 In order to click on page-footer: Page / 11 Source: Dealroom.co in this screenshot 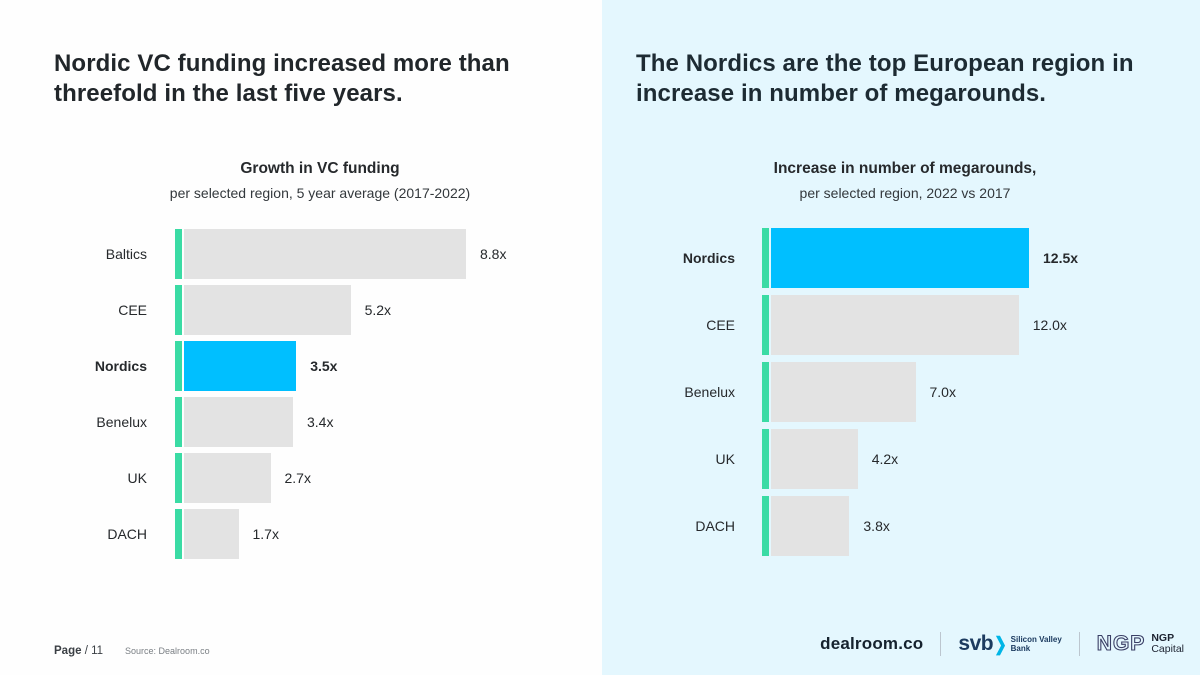, I will do `click(132, 651)`.